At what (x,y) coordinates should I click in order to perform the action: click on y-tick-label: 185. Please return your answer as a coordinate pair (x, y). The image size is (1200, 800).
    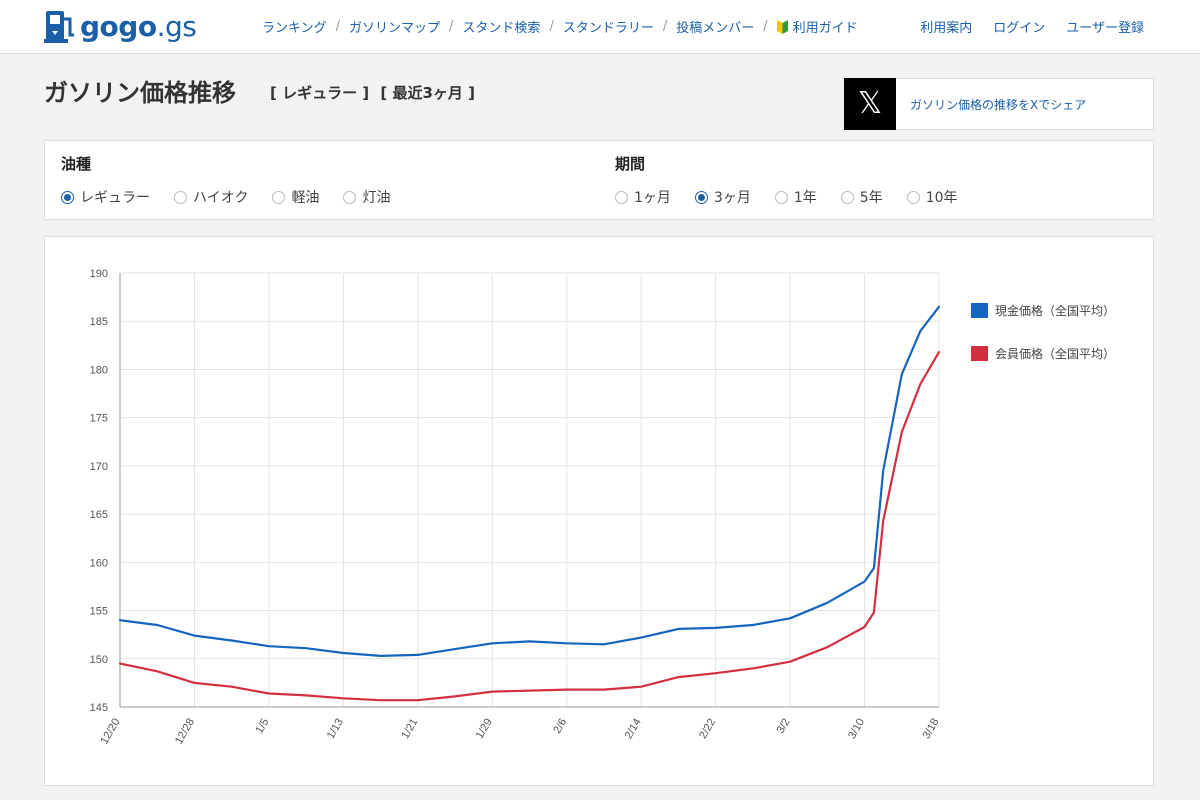
    Looking at the image, I should click on (99, 322).